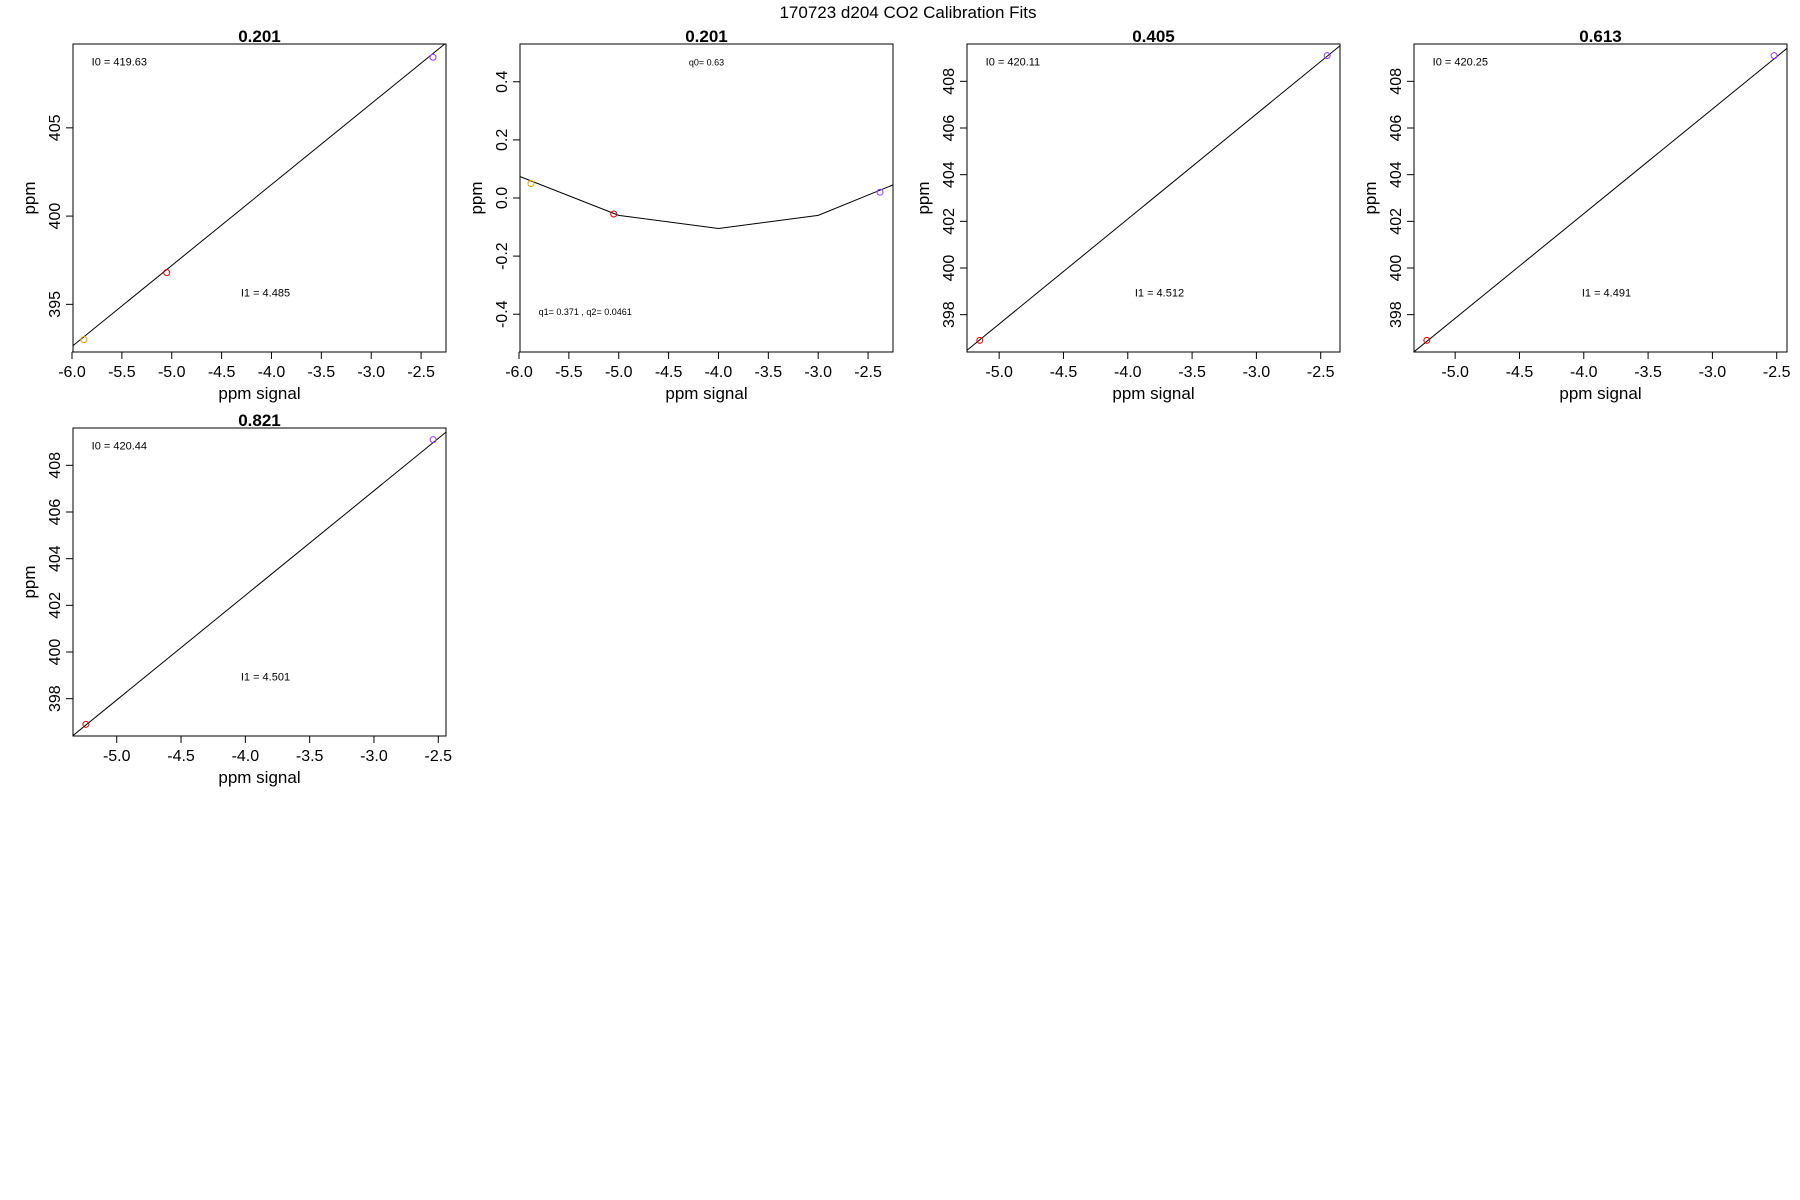 The height and width of the screenshot is (1200, 1800). Describe the element at coordinates (502, 314) in the screenshot. I see `y-tick-label: -0.4` at that location.